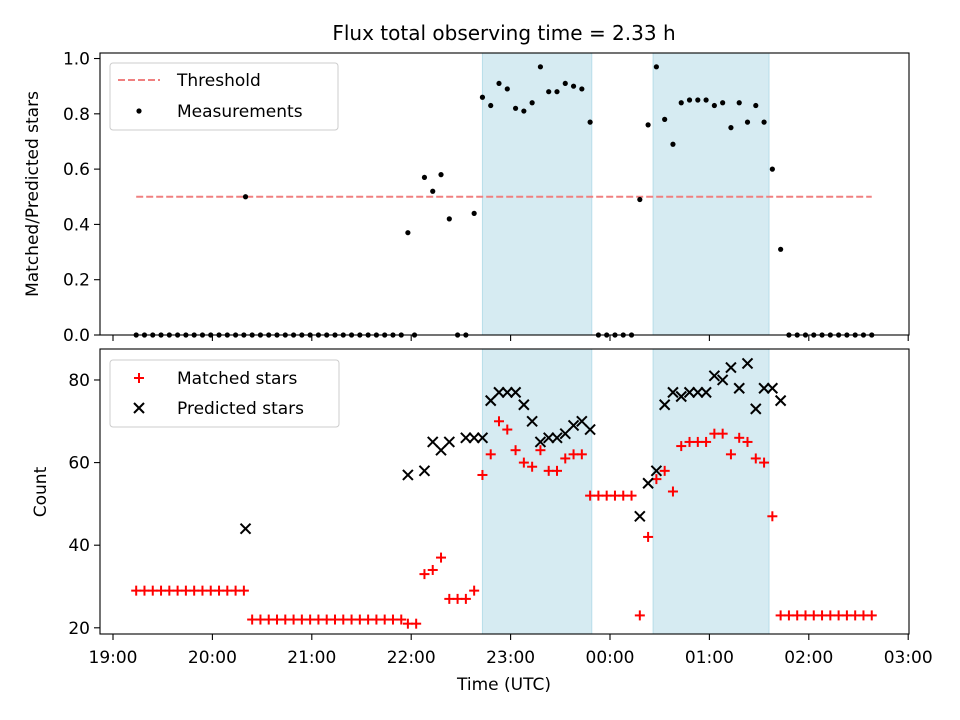  I want to click on matched-legend-swatch, so click(139, 378).